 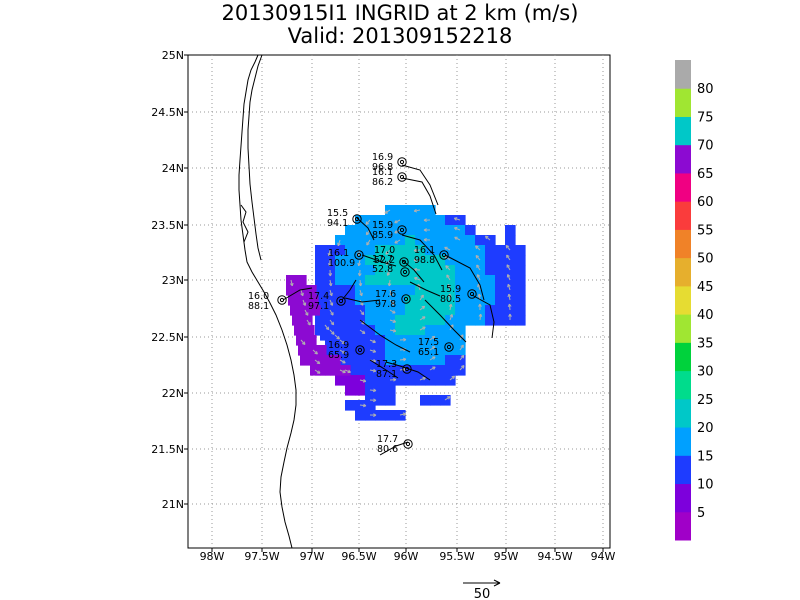 I want to click on station-pressure-label: 52.8, so click(x=382, y=269).